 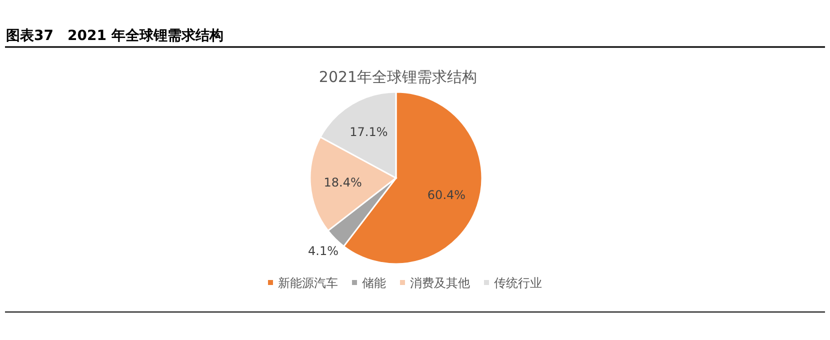 I want to click on legend-label: 储能, so click(x=374, y=283).